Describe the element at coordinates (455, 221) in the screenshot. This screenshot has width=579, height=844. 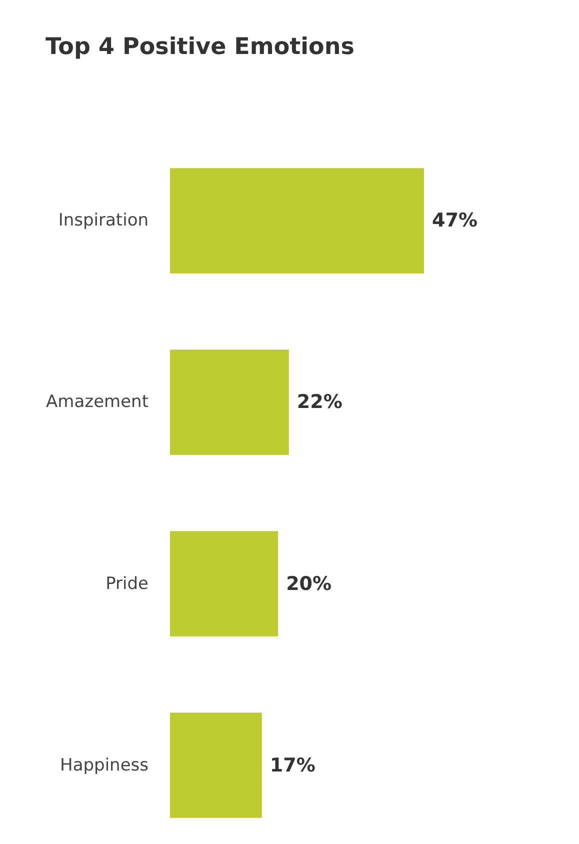
I see `data-label: 47%` at that location.